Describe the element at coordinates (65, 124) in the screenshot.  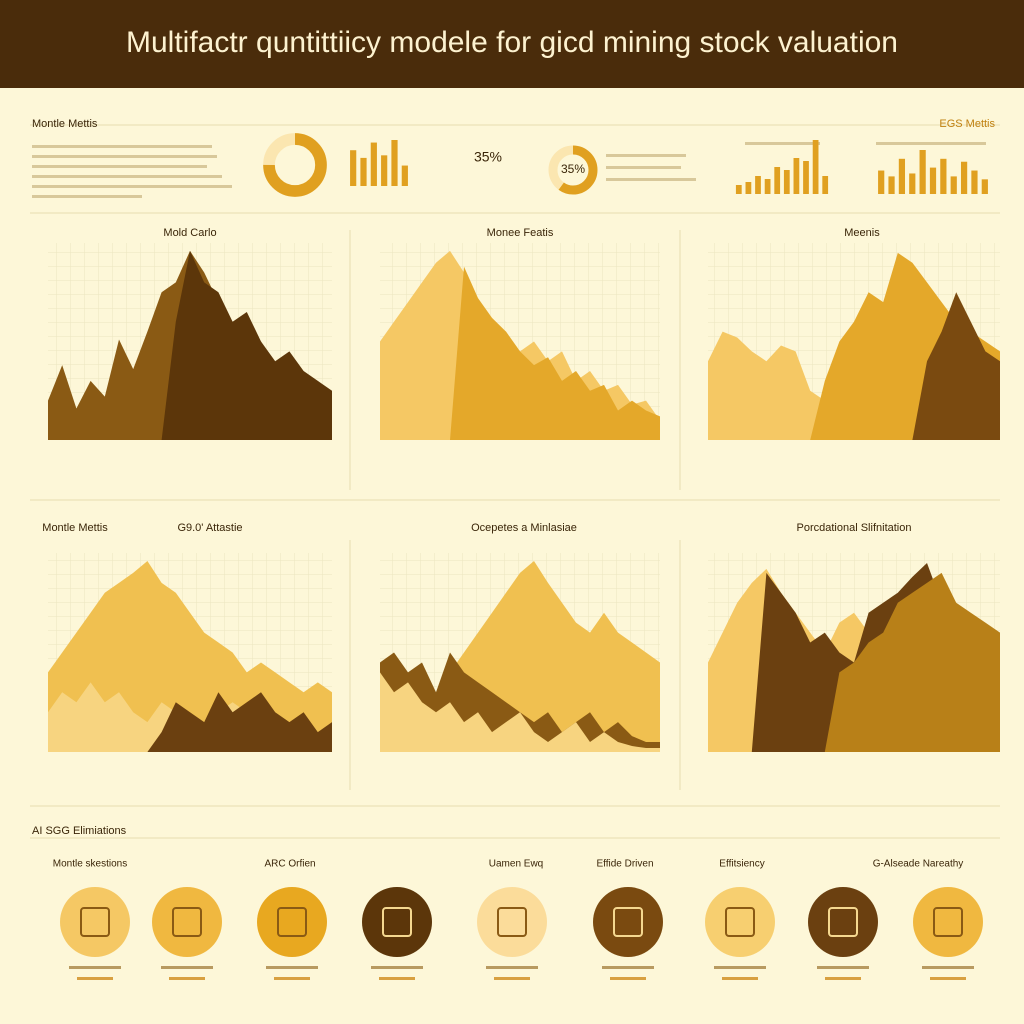
I see `section-label: Montle Mettis` at that location.